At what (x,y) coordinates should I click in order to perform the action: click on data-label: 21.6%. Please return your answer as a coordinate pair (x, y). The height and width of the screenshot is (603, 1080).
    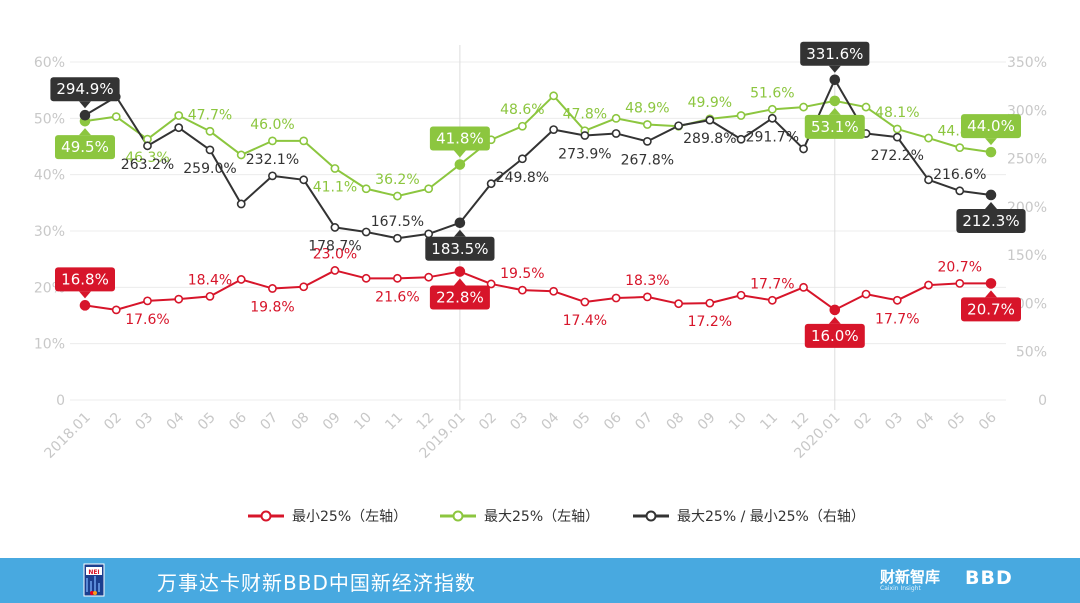
    Looking at the image, I should click on (397, 297).